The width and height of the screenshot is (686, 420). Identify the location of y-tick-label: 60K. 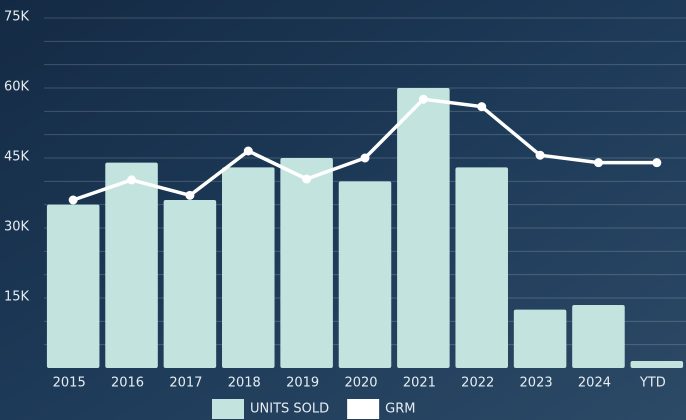
(17, 87).